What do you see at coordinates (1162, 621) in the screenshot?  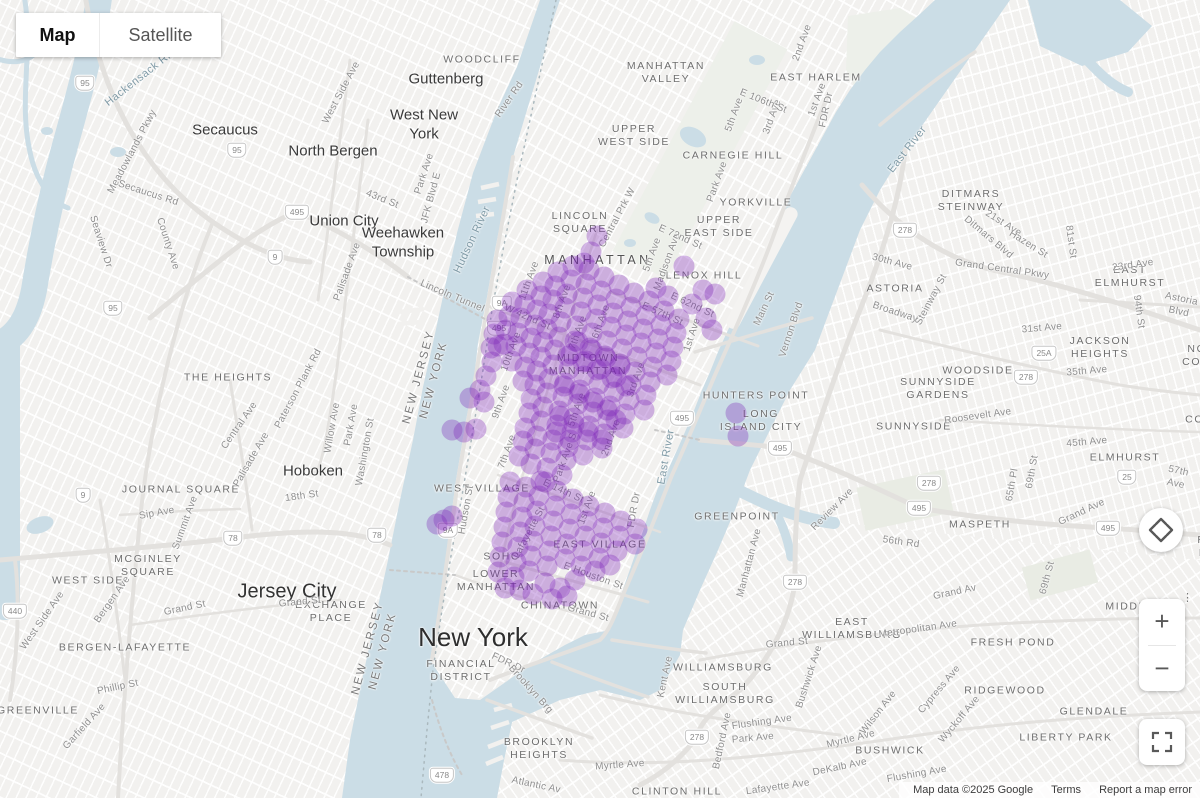 I see `zoom-in-button: +` at bounding box center [1162, 621].